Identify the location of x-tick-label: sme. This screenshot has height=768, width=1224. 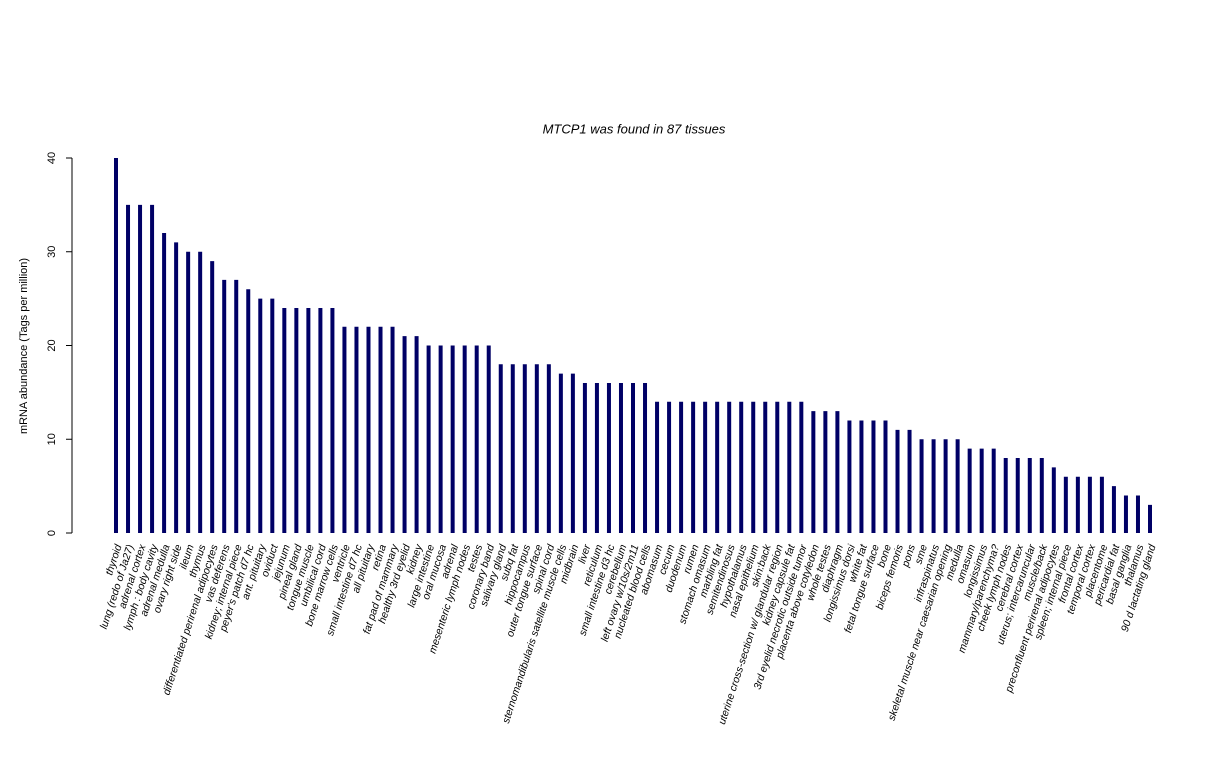
(922, 554).